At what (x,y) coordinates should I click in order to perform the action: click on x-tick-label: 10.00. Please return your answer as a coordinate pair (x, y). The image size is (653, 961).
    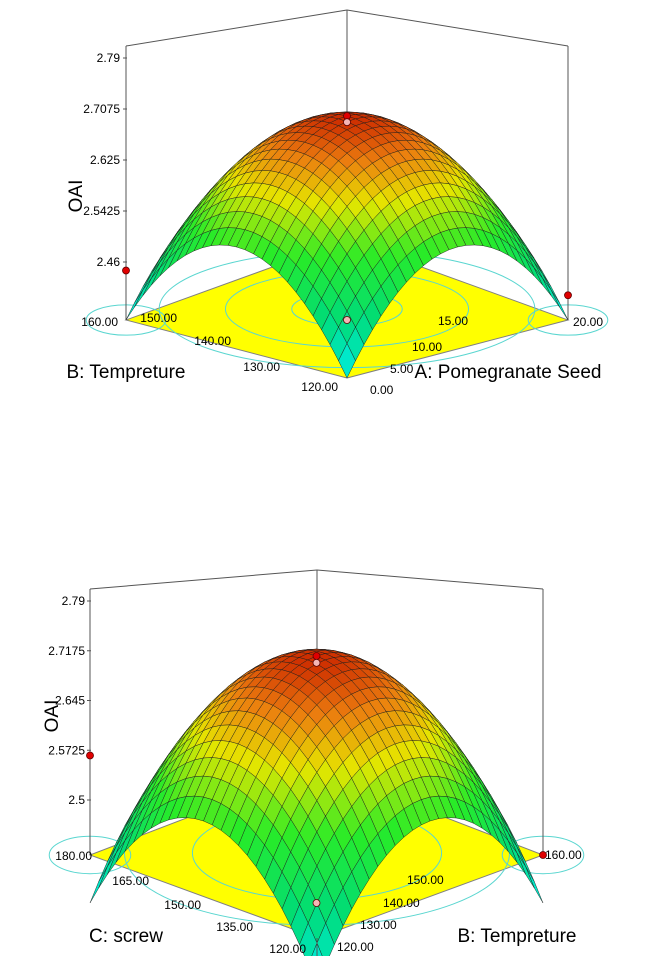
    Looking at the image, I should click on (427, 347).